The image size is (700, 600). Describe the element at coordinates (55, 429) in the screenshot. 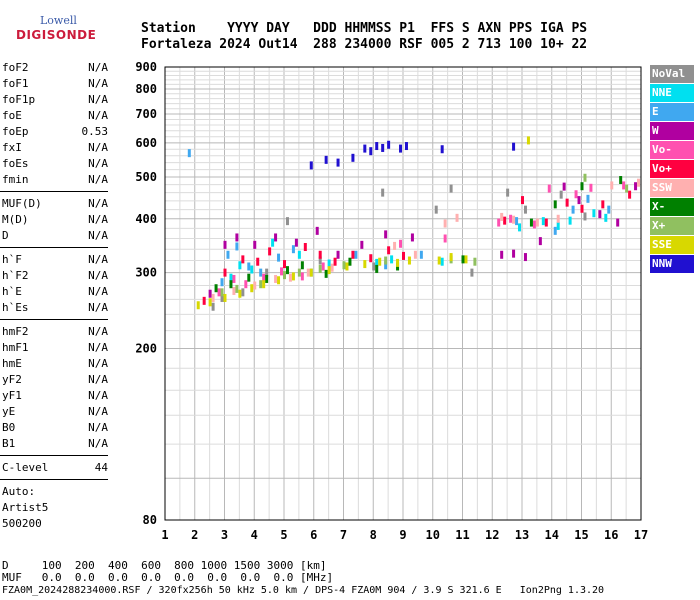

I see `param-row: B0 N/A` at that location.